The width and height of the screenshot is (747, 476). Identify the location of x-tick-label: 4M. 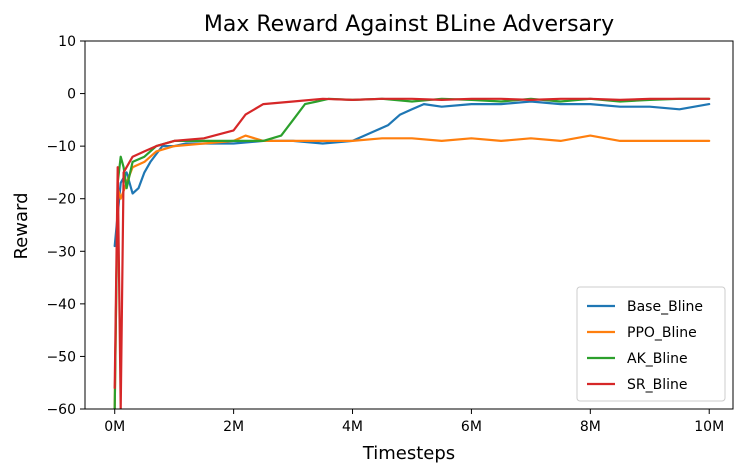
(352, 427).